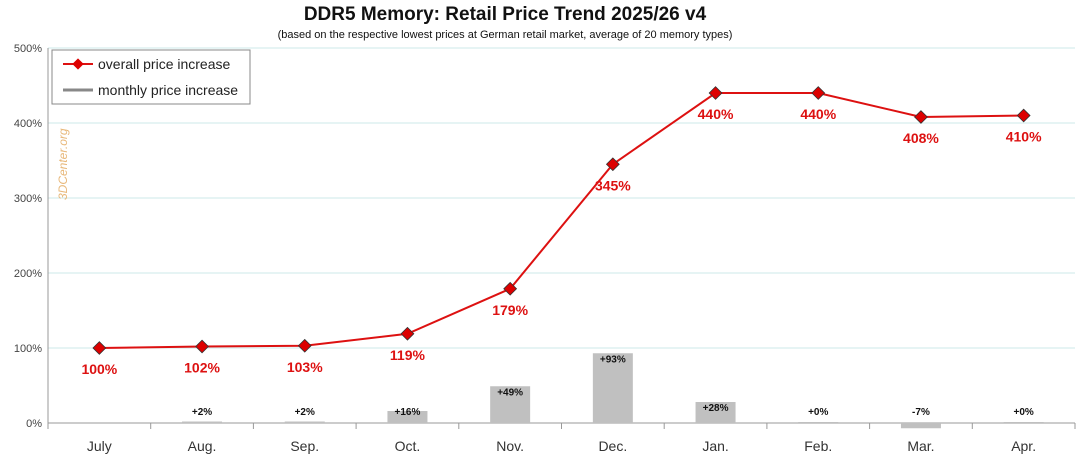  What do you see at coordinates (99, 369) in the screenshot?
I see `overall-point-label: 100%` at bounding box center [99, 369].